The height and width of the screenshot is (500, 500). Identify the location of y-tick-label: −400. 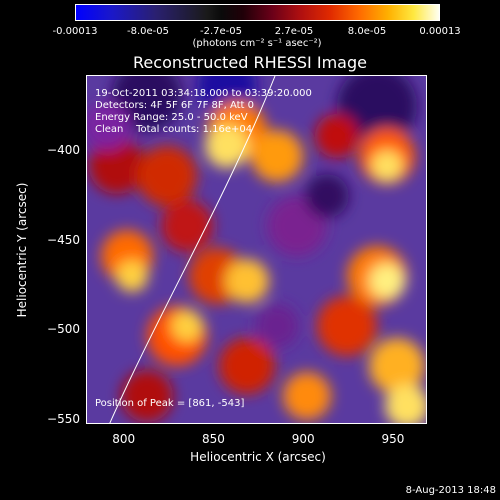
(63, 150).